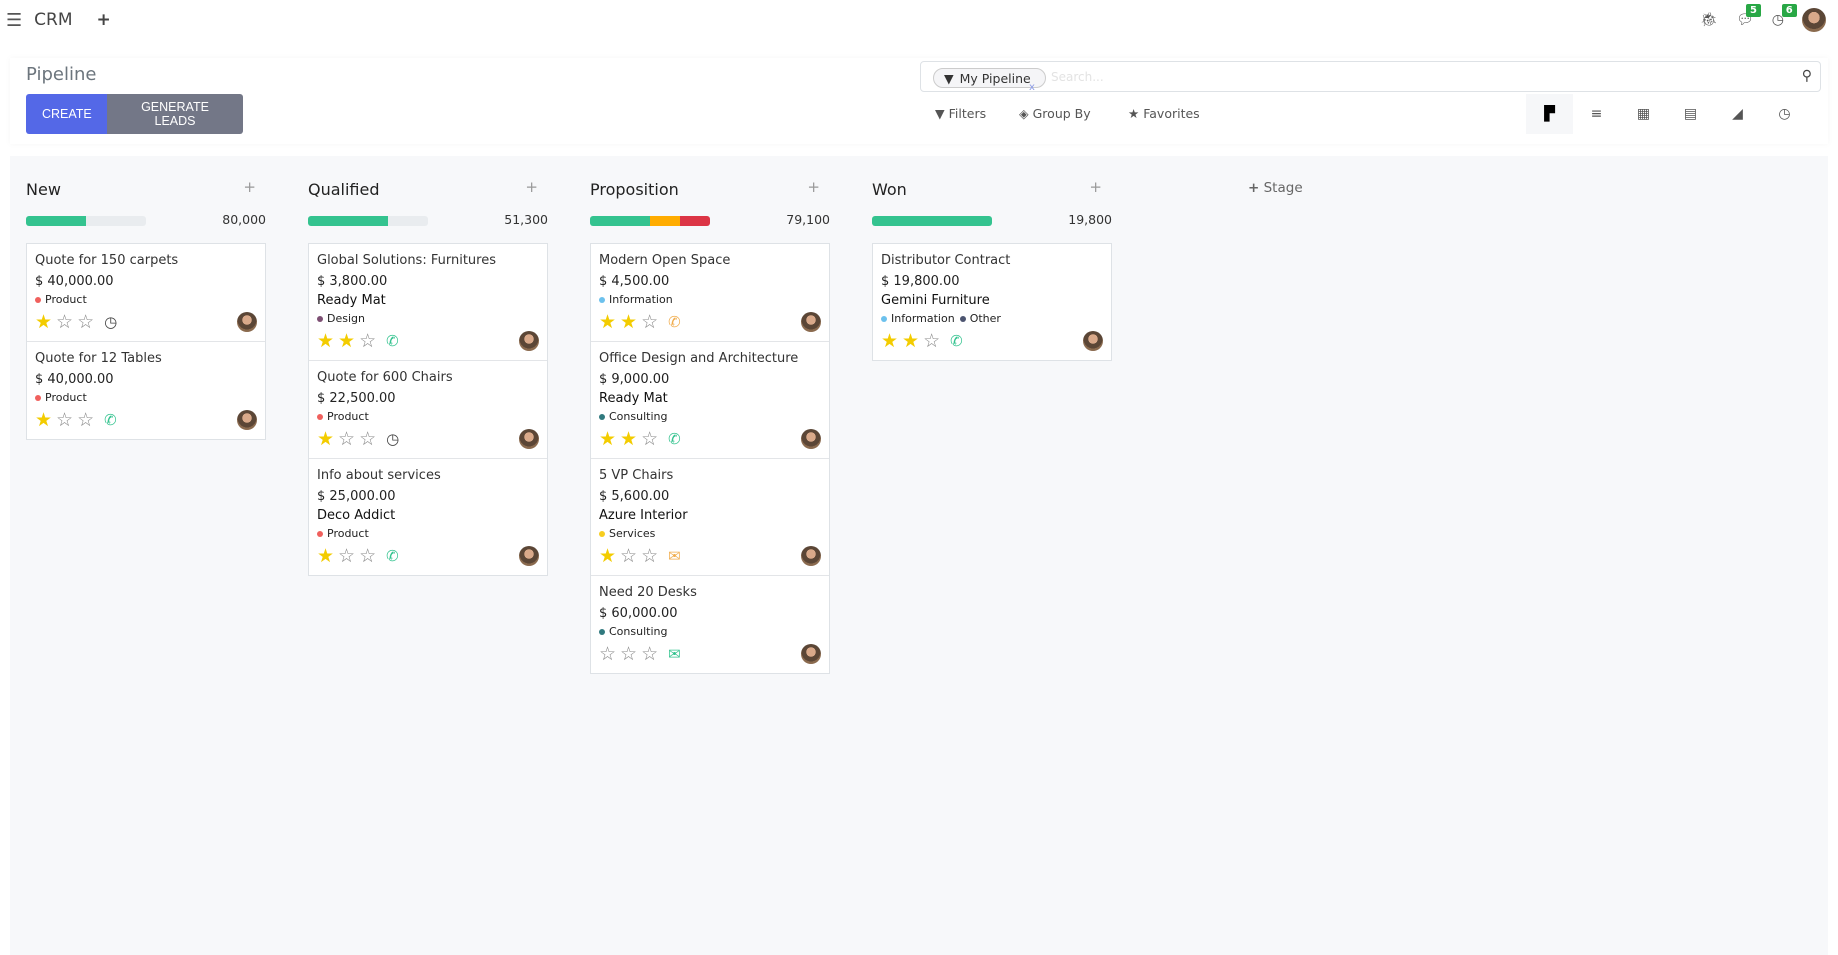  What do you see at coordinates (406, 260) in the screenshot?
I see `lead-title: Global Solutions: Furnitures` at bounding box center [406, 260].